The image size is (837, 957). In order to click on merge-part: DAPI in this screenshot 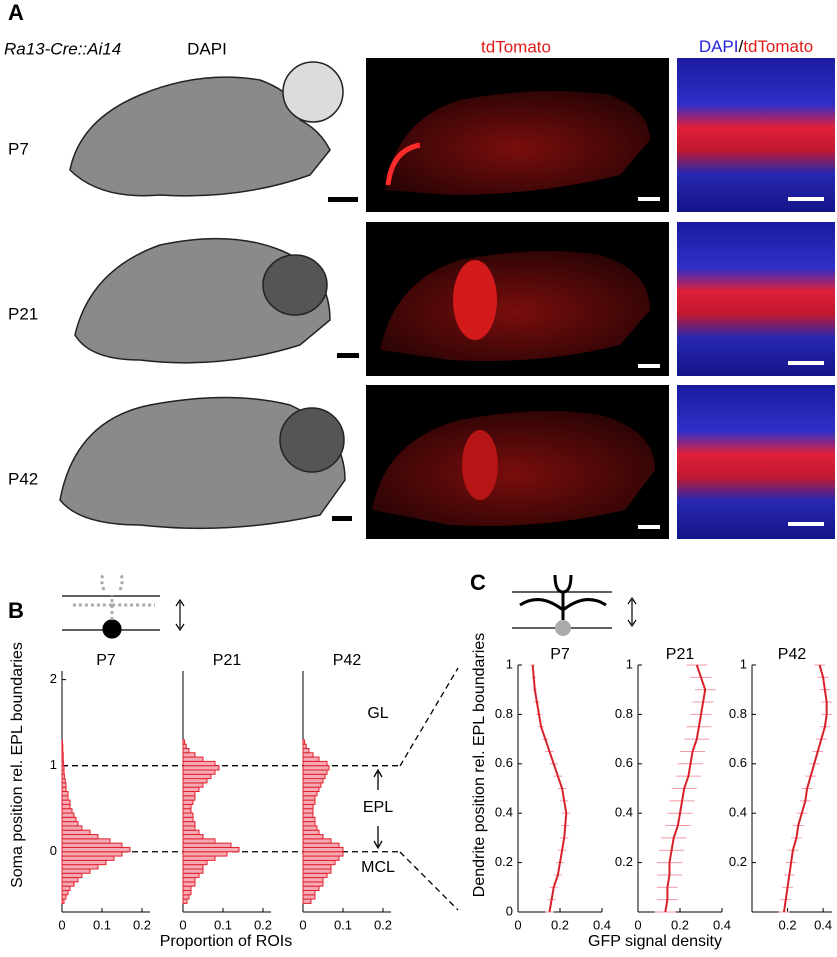, I will do `click(719, 46)`.